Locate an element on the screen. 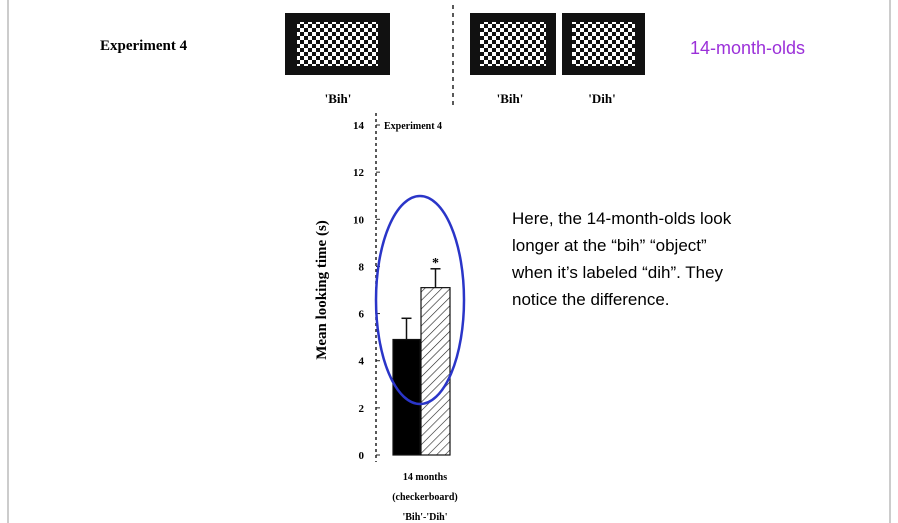 The image size is (898, 523). age-label: 14-month-olds is located at coordinates (747, 48).